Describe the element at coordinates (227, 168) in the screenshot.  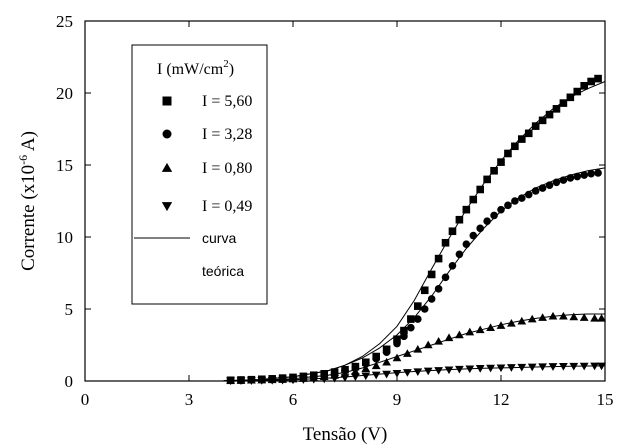
I see `legend-label: I = 0,80` at that location.